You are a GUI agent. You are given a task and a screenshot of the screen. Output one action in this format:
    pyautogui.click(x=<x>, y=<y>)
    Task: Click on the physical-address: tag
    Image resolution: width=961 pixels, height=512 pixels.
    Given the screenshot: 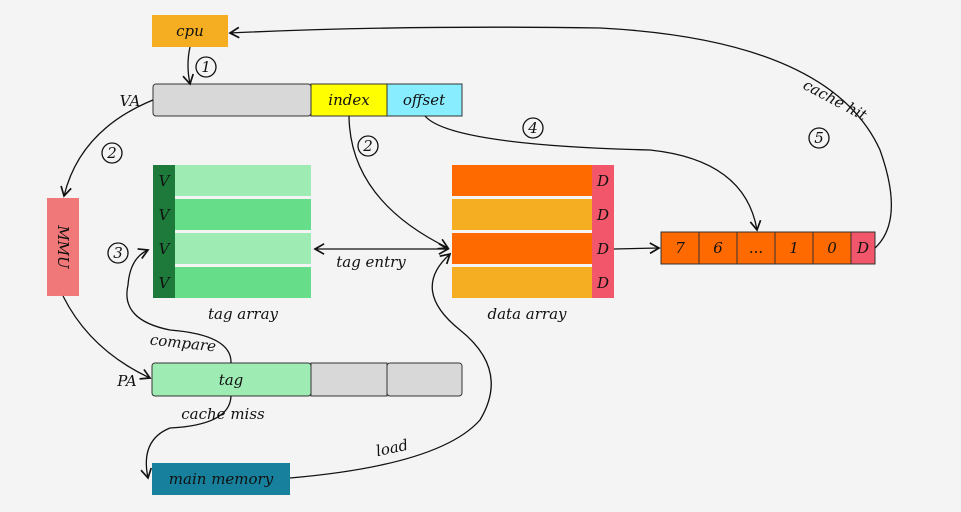 What is the action you would take?
    pyautogui.click(x=307, y=379)
    